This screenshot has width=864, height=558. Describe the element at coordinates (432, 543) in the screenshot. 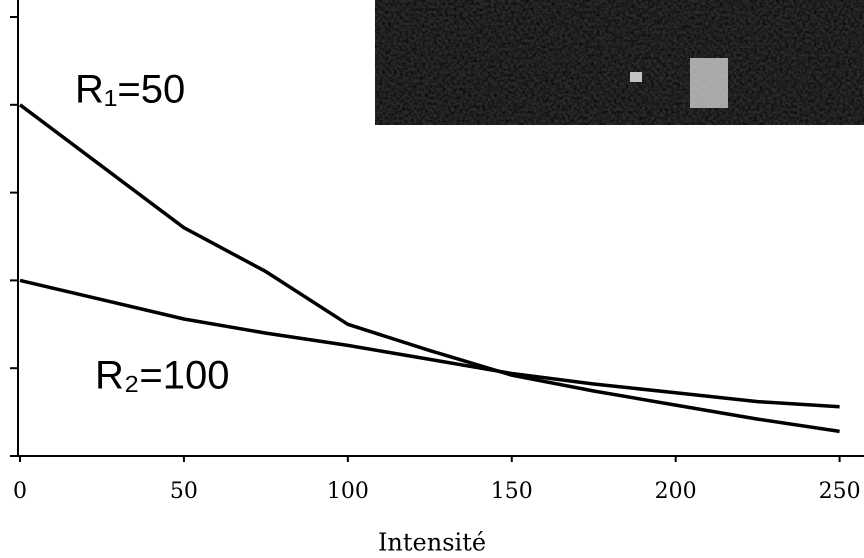

I see `x-axis-label: Intensité` at that location.